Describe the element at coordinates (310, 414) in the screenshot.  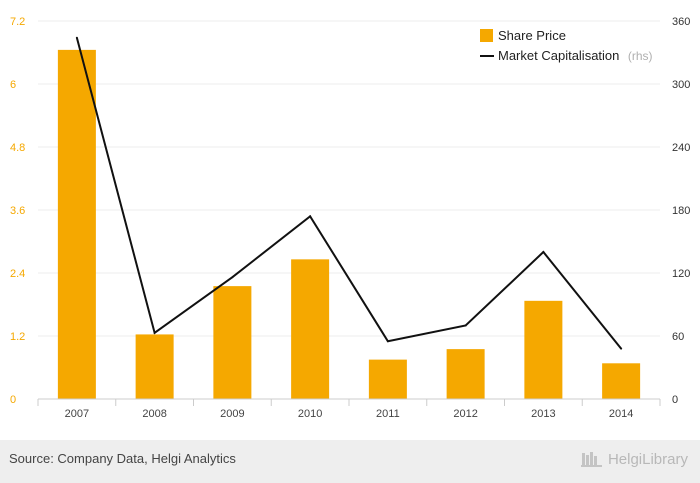
I see `x-tick-label: 2010` at that location.